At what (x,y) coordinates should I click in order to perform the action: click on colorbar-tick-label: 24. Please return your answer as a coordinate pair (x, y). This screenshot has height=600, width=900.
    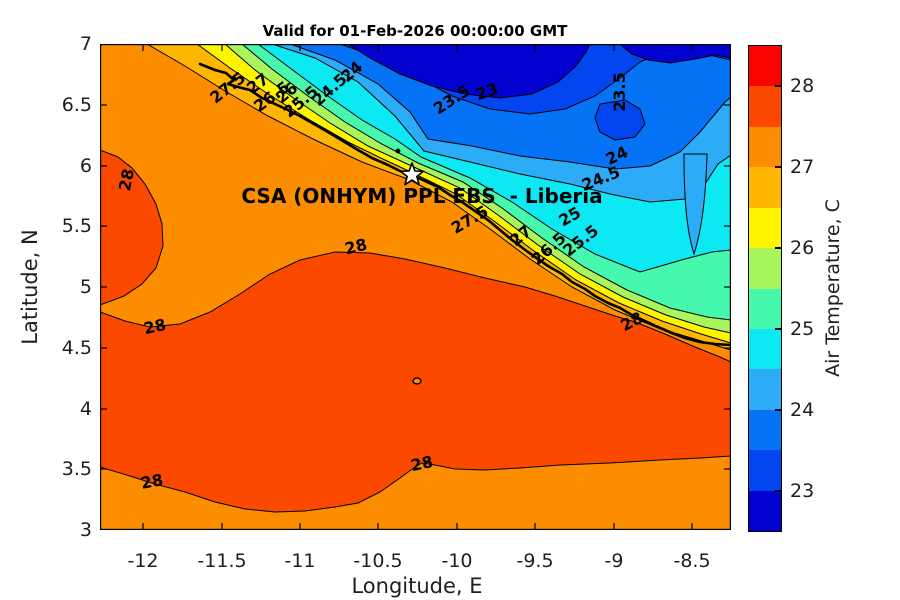
    Looking at the image, I should click on (802, 410).